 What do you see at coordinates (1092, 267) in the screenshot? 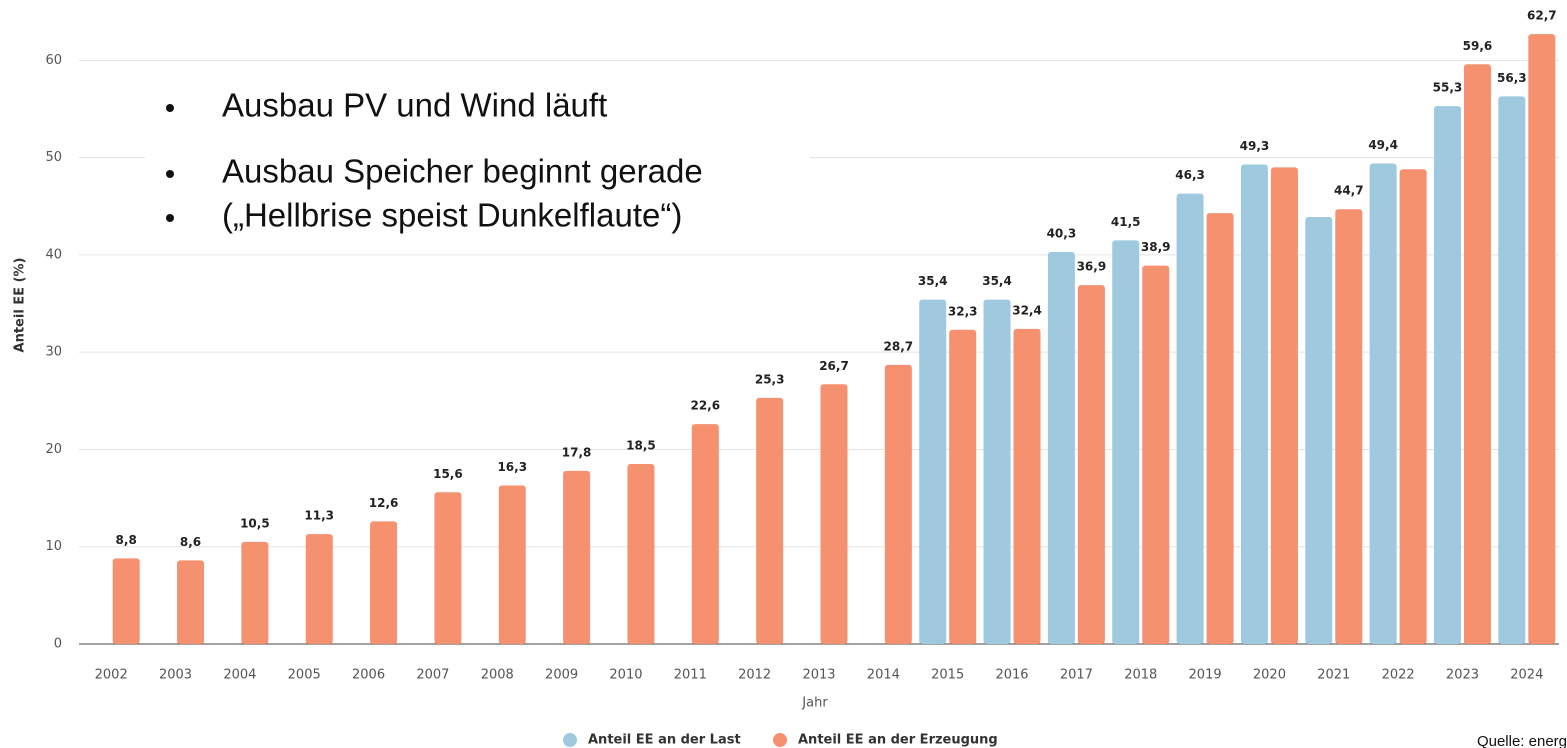
I see `value-label: 36,9` at bounding box center [1092, 267].